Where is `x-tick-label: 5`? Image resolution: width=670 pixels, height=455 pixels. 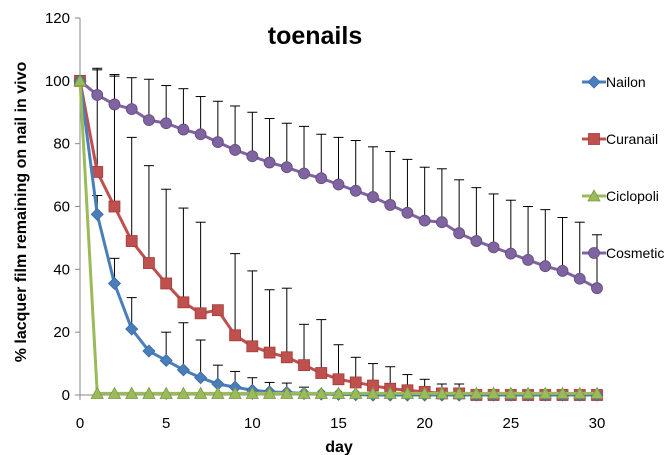
x-tick-label: 5 is located at coordinates (166, 423).